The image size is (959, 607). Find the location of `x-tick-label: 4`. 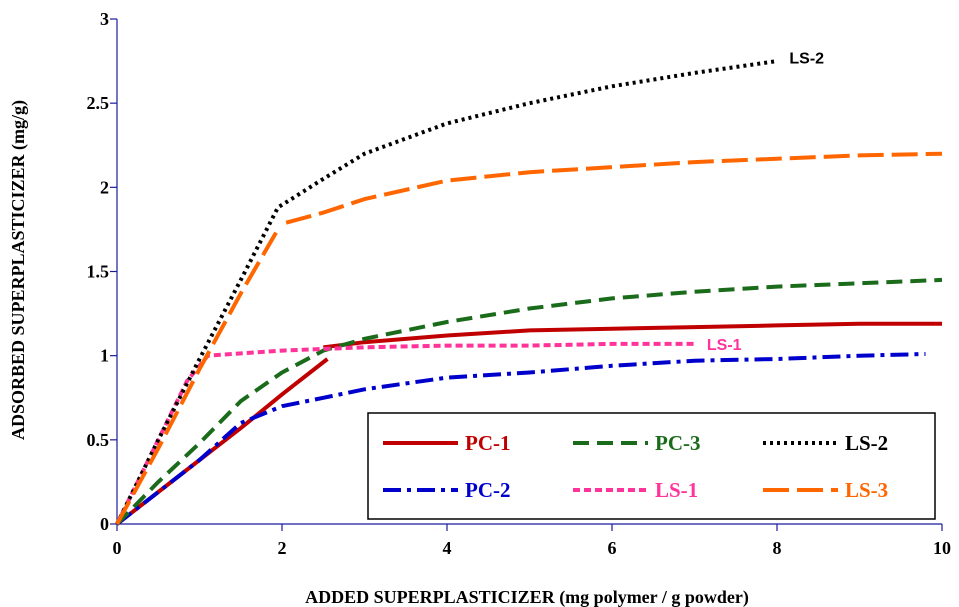

x-tick-label: 4 is located at coordinates (447, 548).